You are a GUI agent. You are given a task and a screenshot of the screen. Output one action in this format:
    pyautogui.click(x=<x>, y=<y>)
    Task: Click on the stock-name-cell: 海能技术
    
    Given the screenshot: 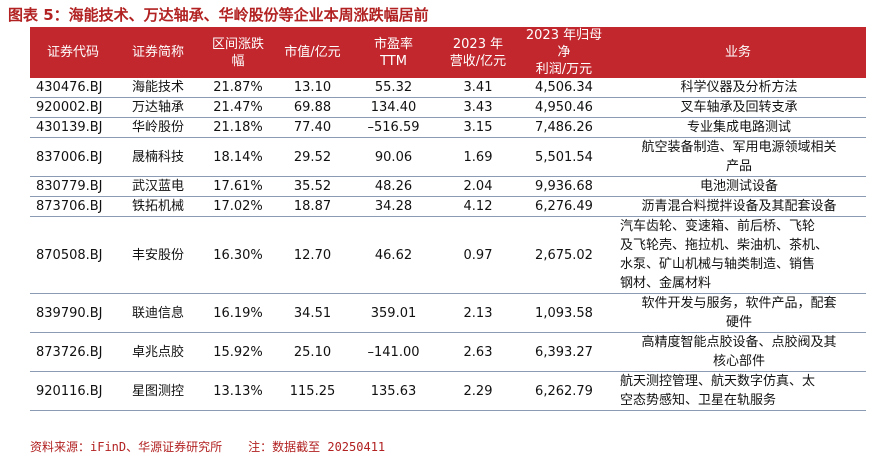 What is the action you would take?
    pyautogui.click(x=158, y=88)
    